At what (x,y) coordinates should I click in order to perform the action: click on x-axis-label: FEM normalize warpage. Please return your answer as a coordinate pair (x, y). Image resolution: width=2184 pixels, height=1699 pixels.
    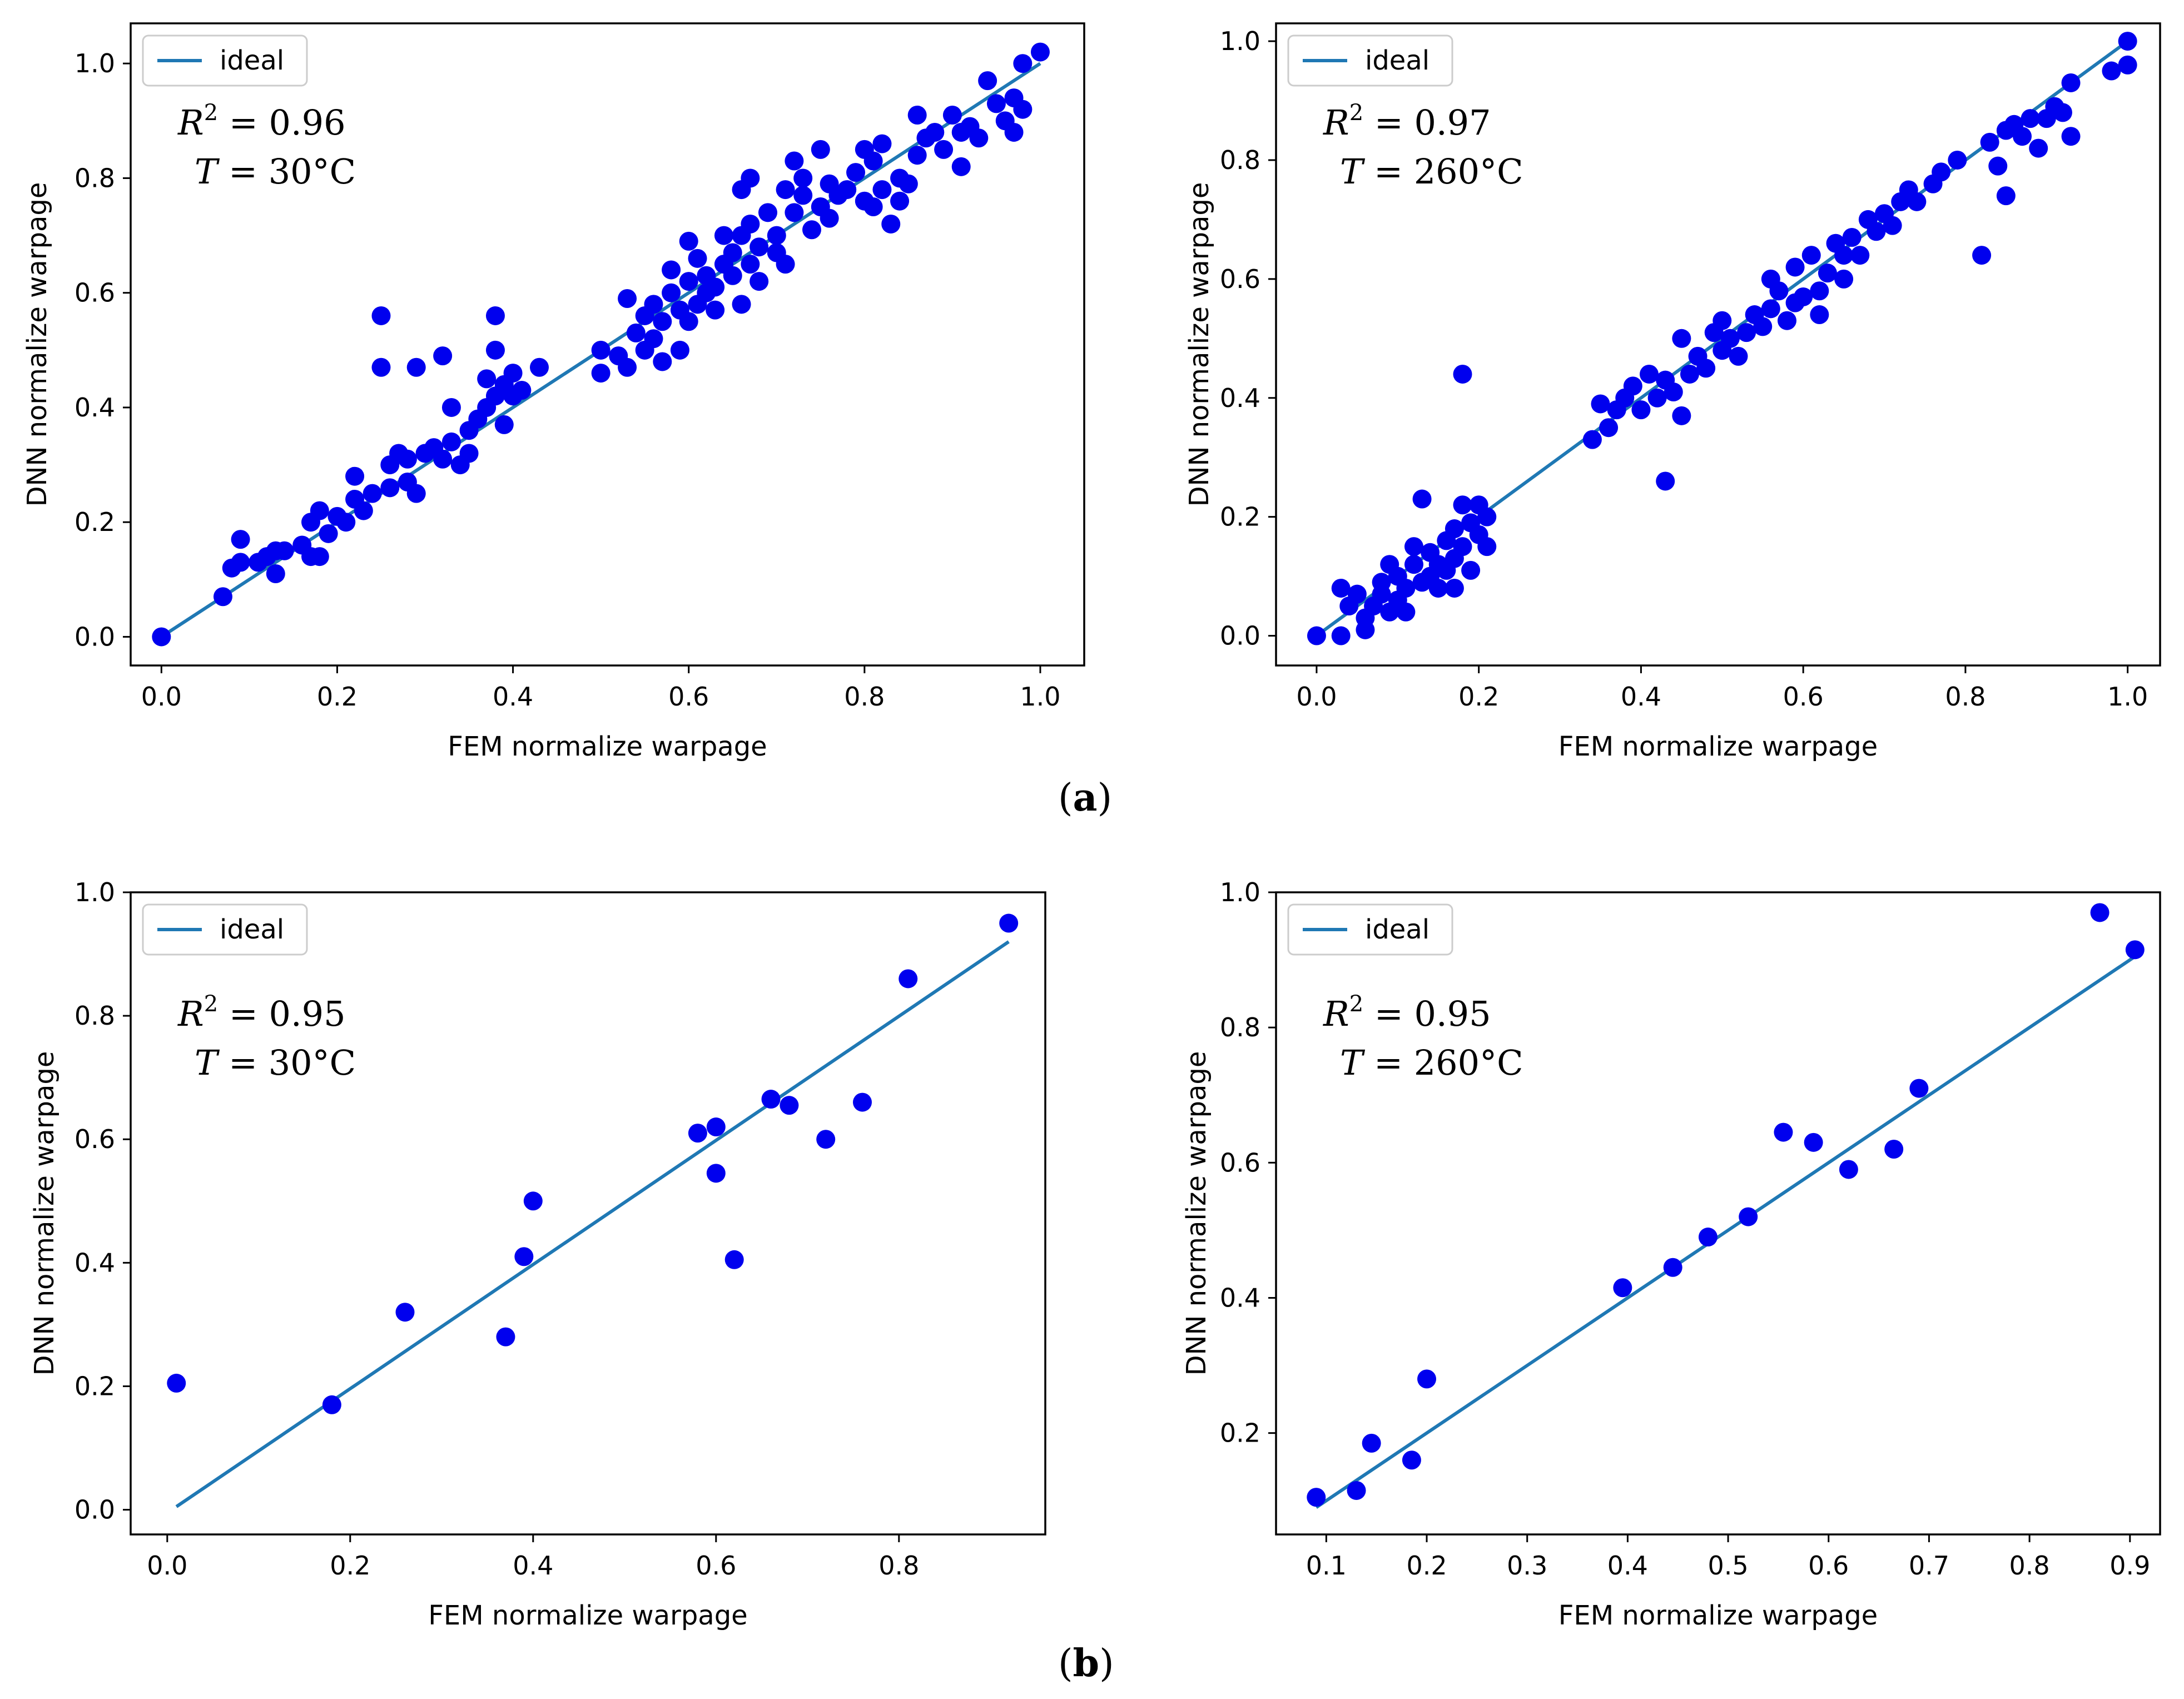
    Looking at the image, I should click on (1718, 1615).